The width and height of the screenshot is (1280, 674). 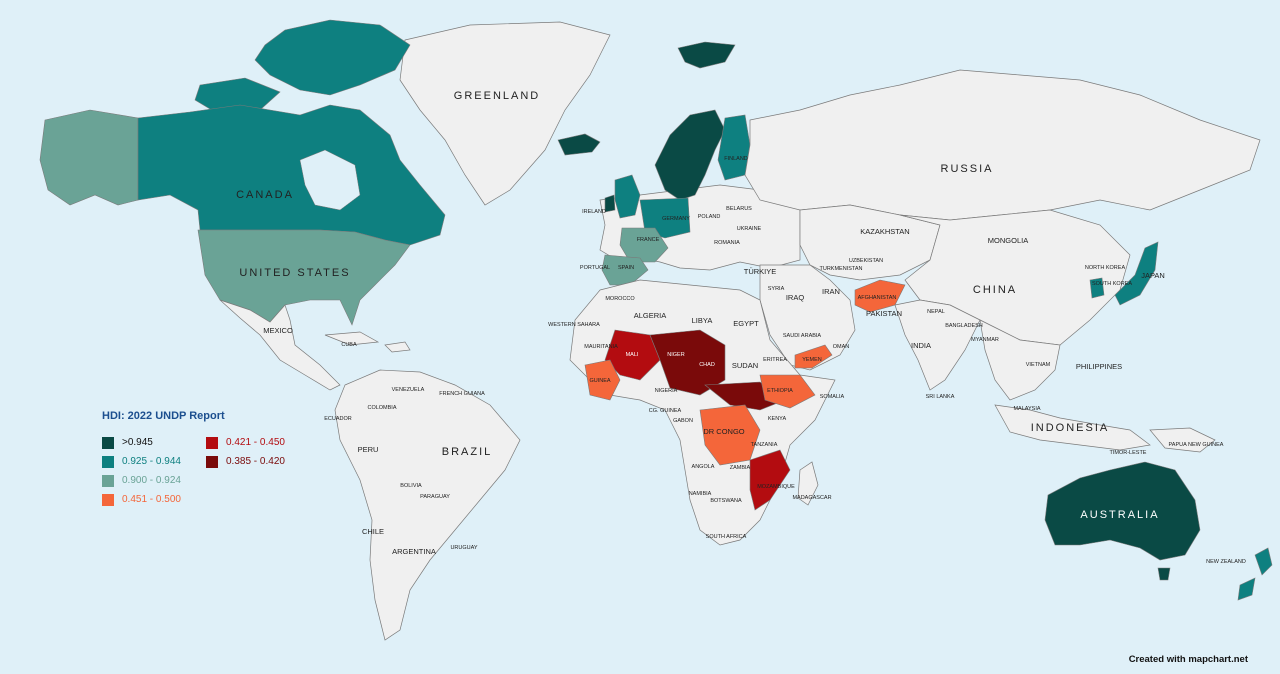 I want to click on label-oman: OMAN, so click(x=841, y=347).